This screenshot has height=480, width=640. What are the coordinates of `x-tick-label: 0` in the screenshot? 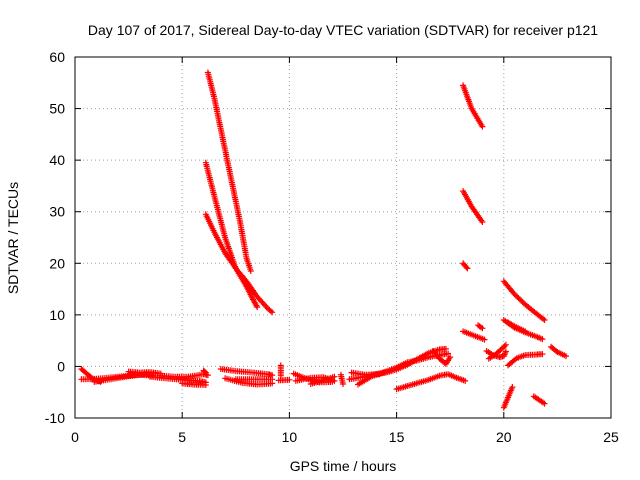 It's located at (75, 437).